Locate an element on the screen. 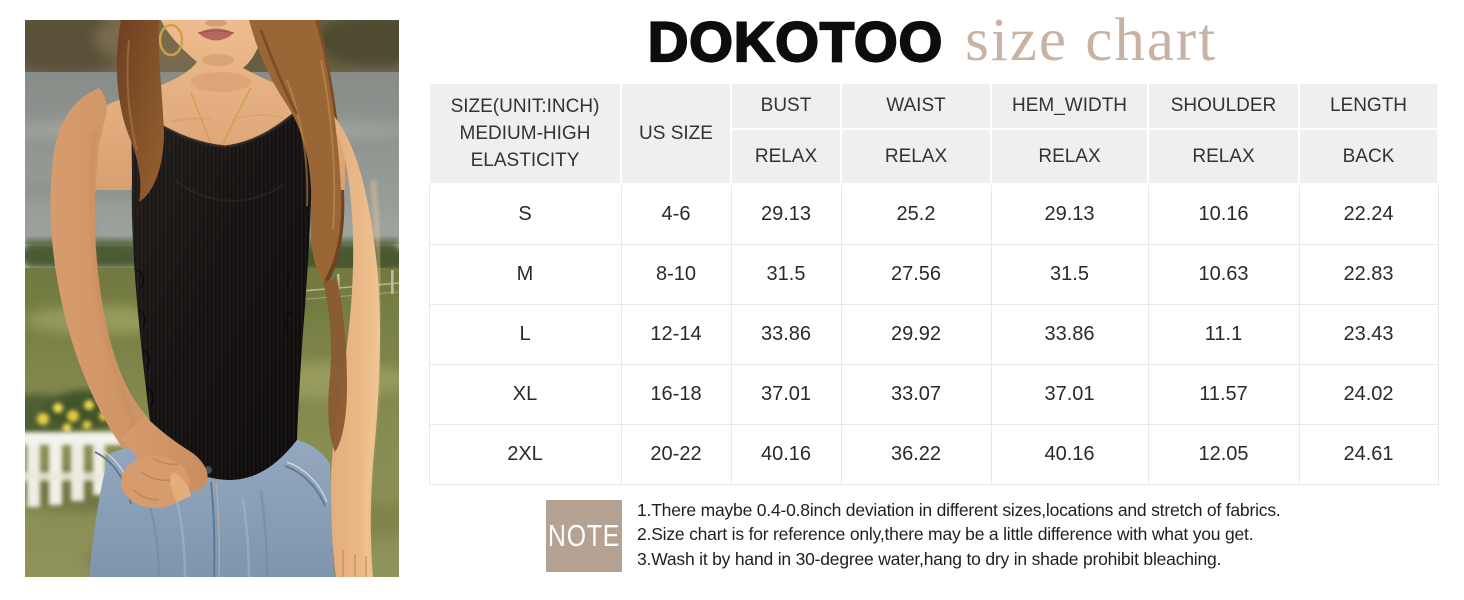 Image resolution: width=1464 pixels, height=600 pixels. length-cell: 24.02 is located at coordinates (1368, 394).